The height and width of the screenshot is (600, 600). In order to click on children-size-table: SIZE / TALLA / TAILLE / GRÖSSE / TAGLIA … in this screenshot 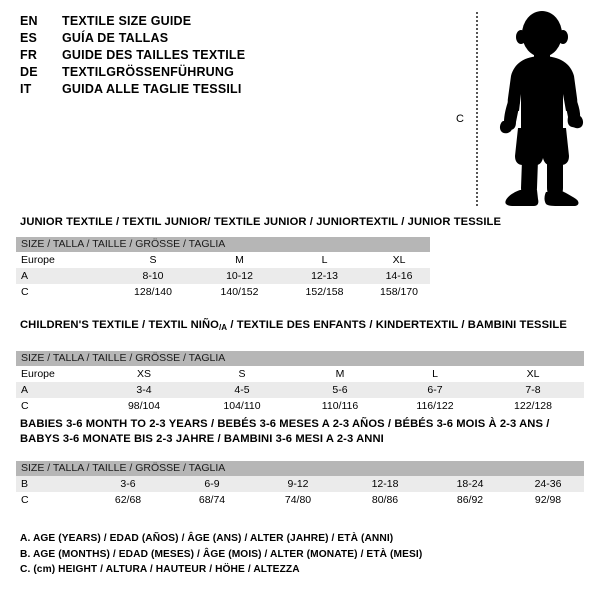, I will do `click(300, 382)`.